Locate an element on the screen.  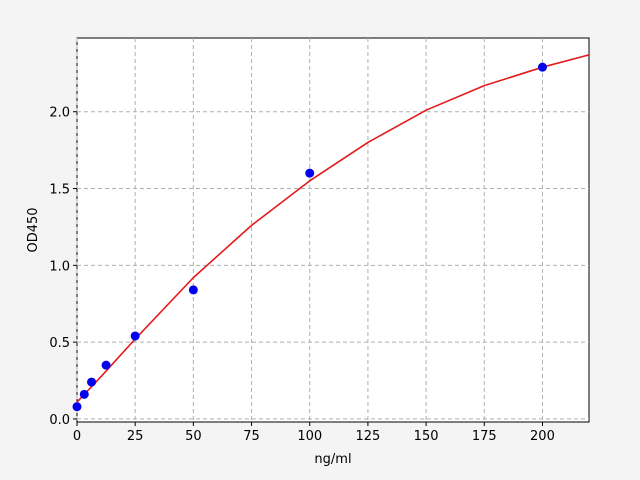
x-tick-label: 200 is located at coordinates (542, 436).